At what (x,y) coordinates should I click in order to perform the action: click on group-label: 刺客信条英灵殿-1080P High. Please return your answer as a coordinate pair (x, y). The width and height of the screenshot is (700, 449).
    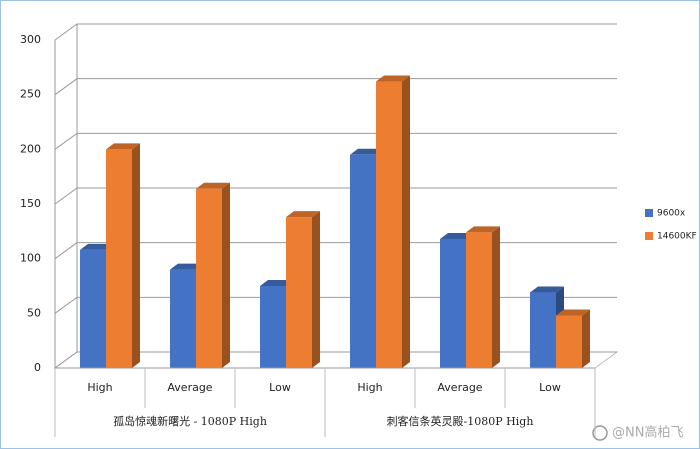
    Looking at the image, I should click on (460, 421).